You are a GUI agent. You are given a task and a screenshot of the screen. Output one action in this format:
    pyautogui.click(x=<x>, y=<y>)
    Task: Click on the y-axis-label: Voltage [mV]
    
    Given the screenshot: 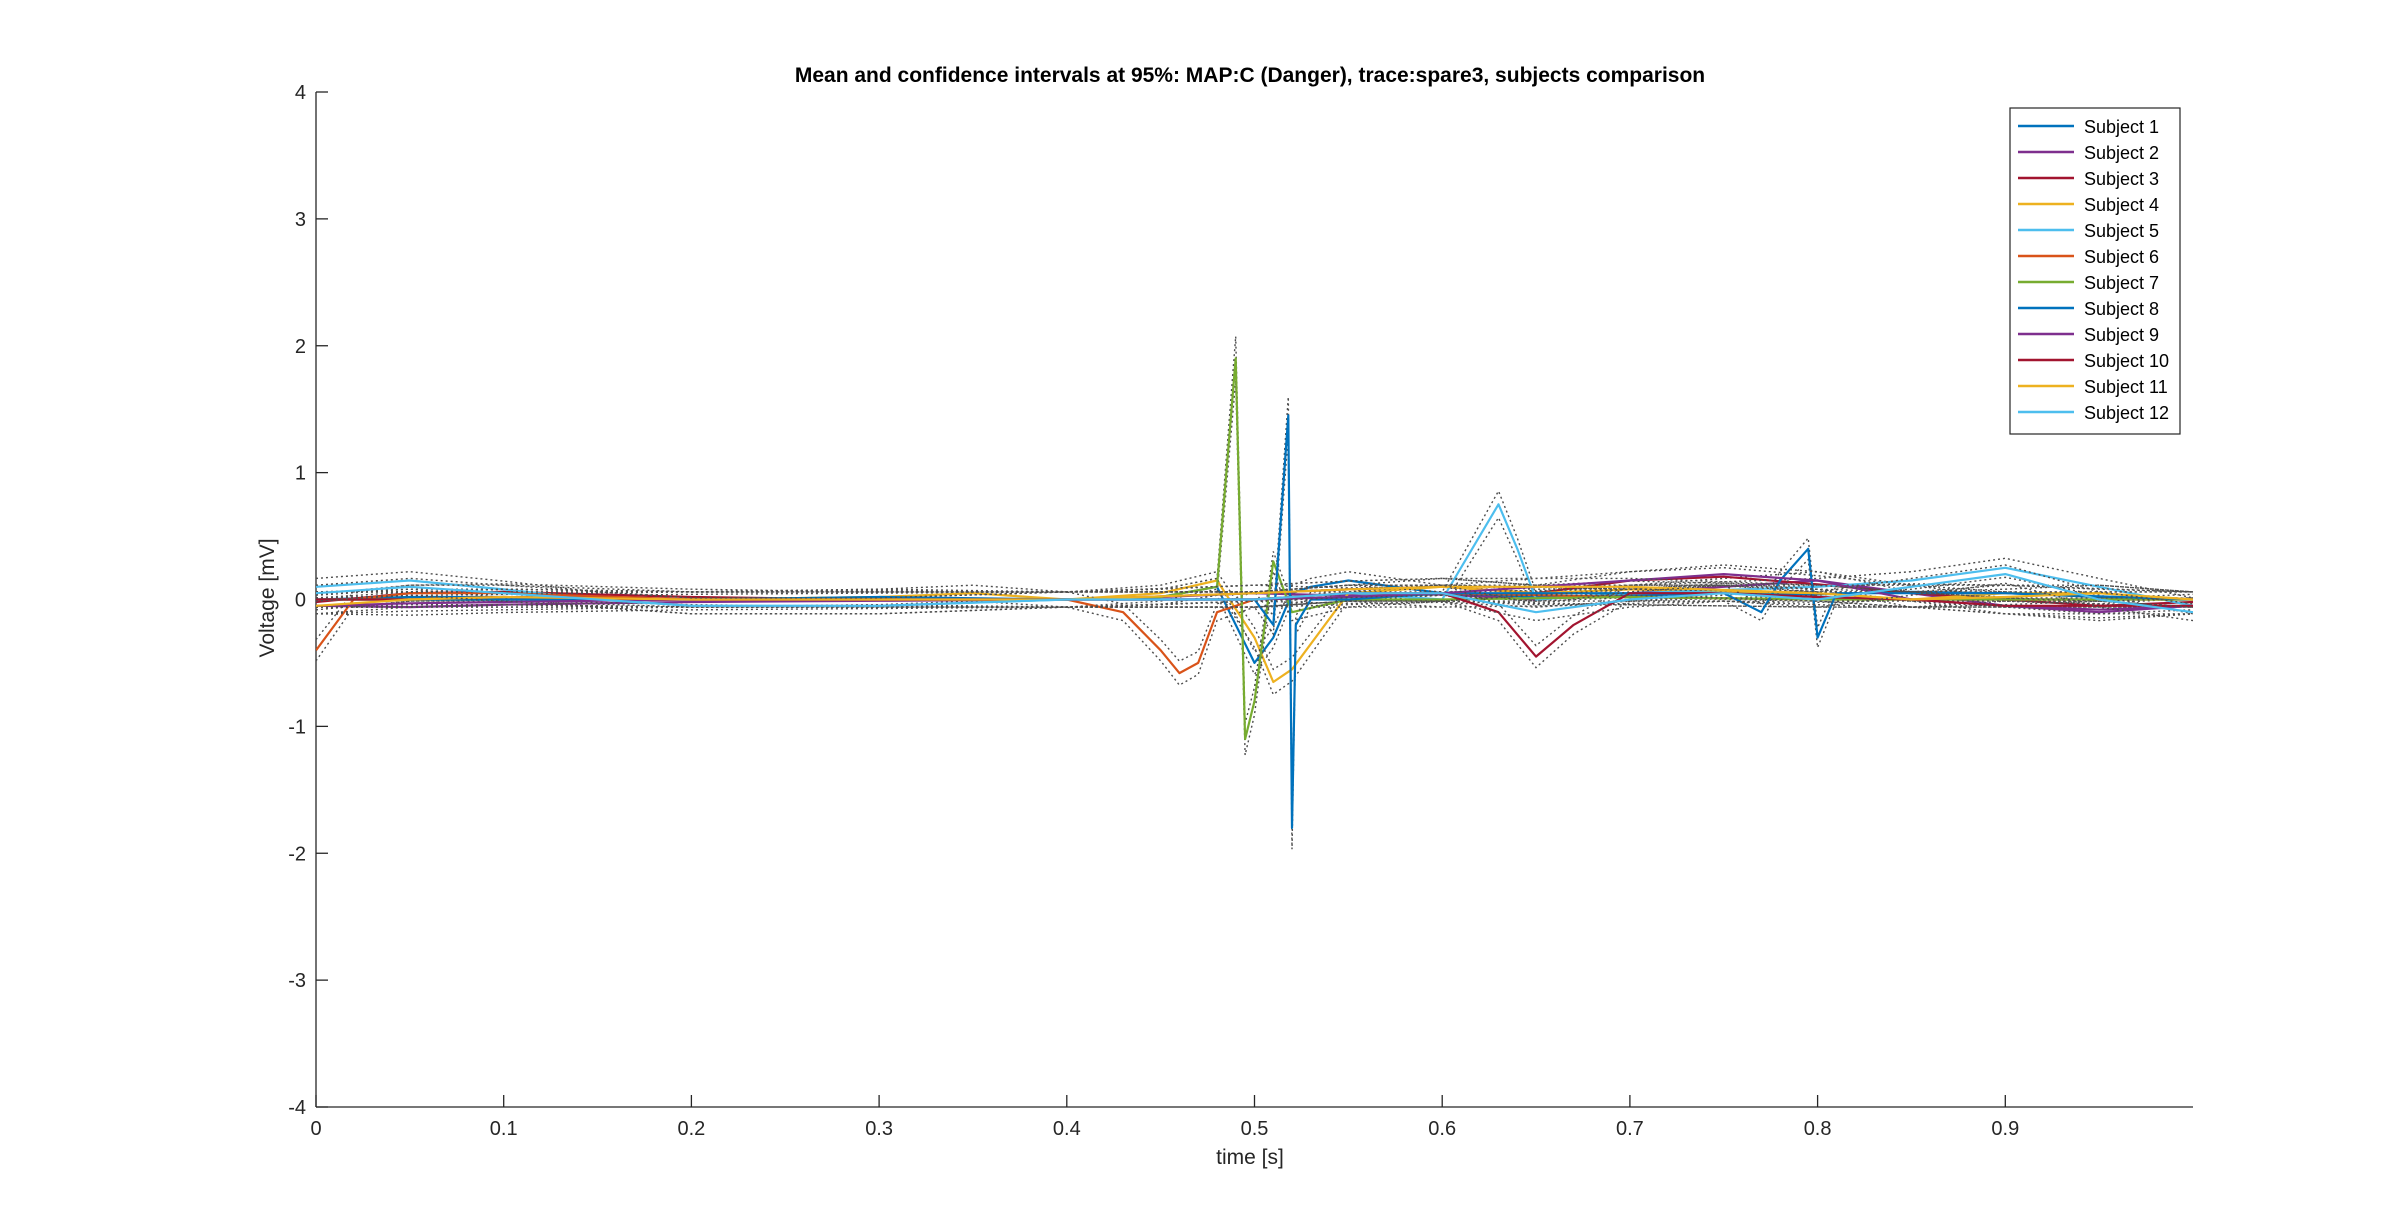 What is the action you would take?
    pyautogui.click(x=267, y=597)
    